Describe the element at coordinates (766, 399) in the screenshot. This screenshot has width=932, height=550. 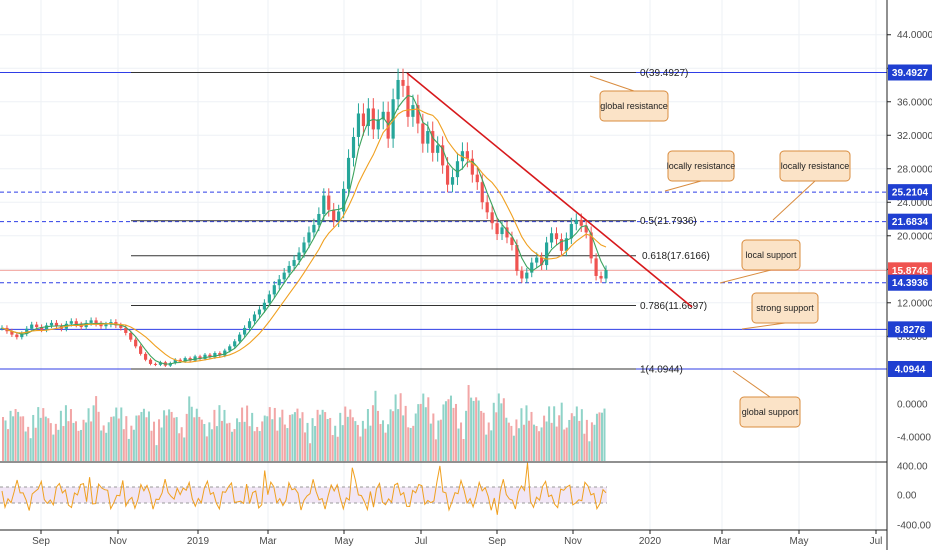
I see `annotation-callout: global support` at that location.